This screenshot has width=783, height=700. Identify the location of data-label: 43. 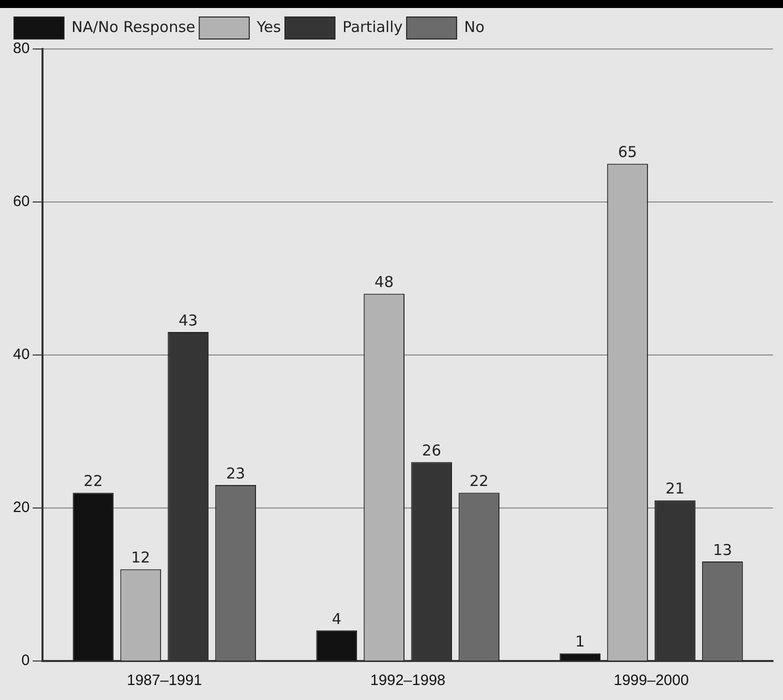
(188, 320).